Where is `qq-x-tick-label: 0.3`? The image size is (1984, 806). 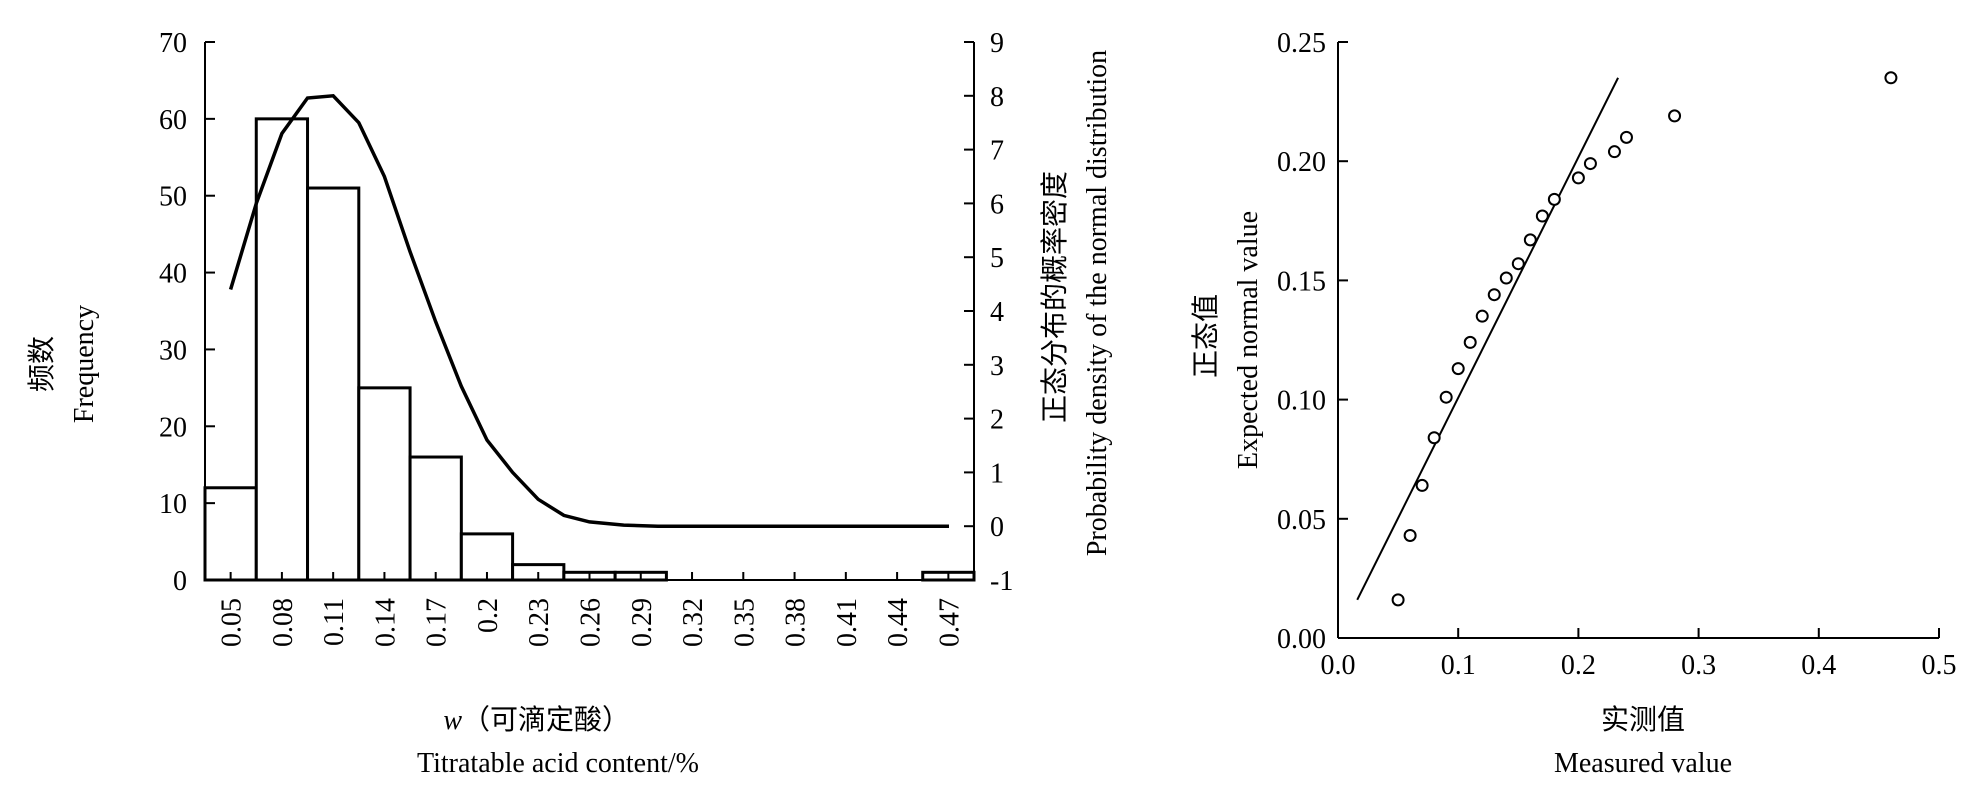 qq-x-tick-label: 0.3 is located at coordinates (1698, 665).